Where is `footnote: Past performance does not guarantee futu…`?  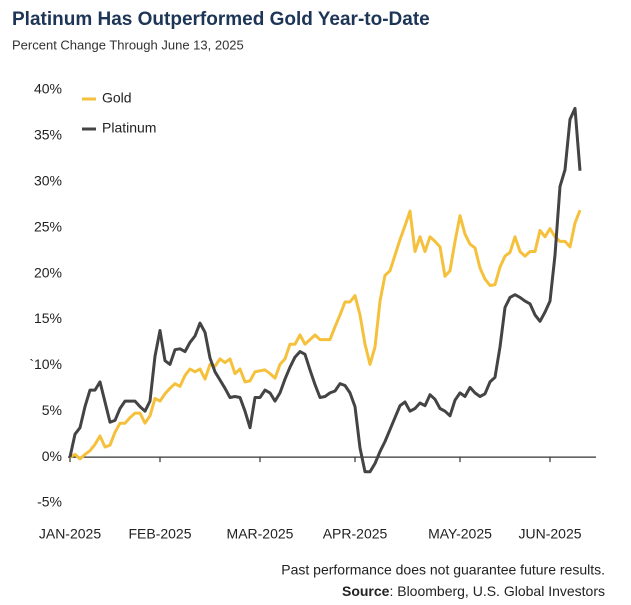
footnote: Past performance does not guarantee futu… is located at coordinates (443, 570).